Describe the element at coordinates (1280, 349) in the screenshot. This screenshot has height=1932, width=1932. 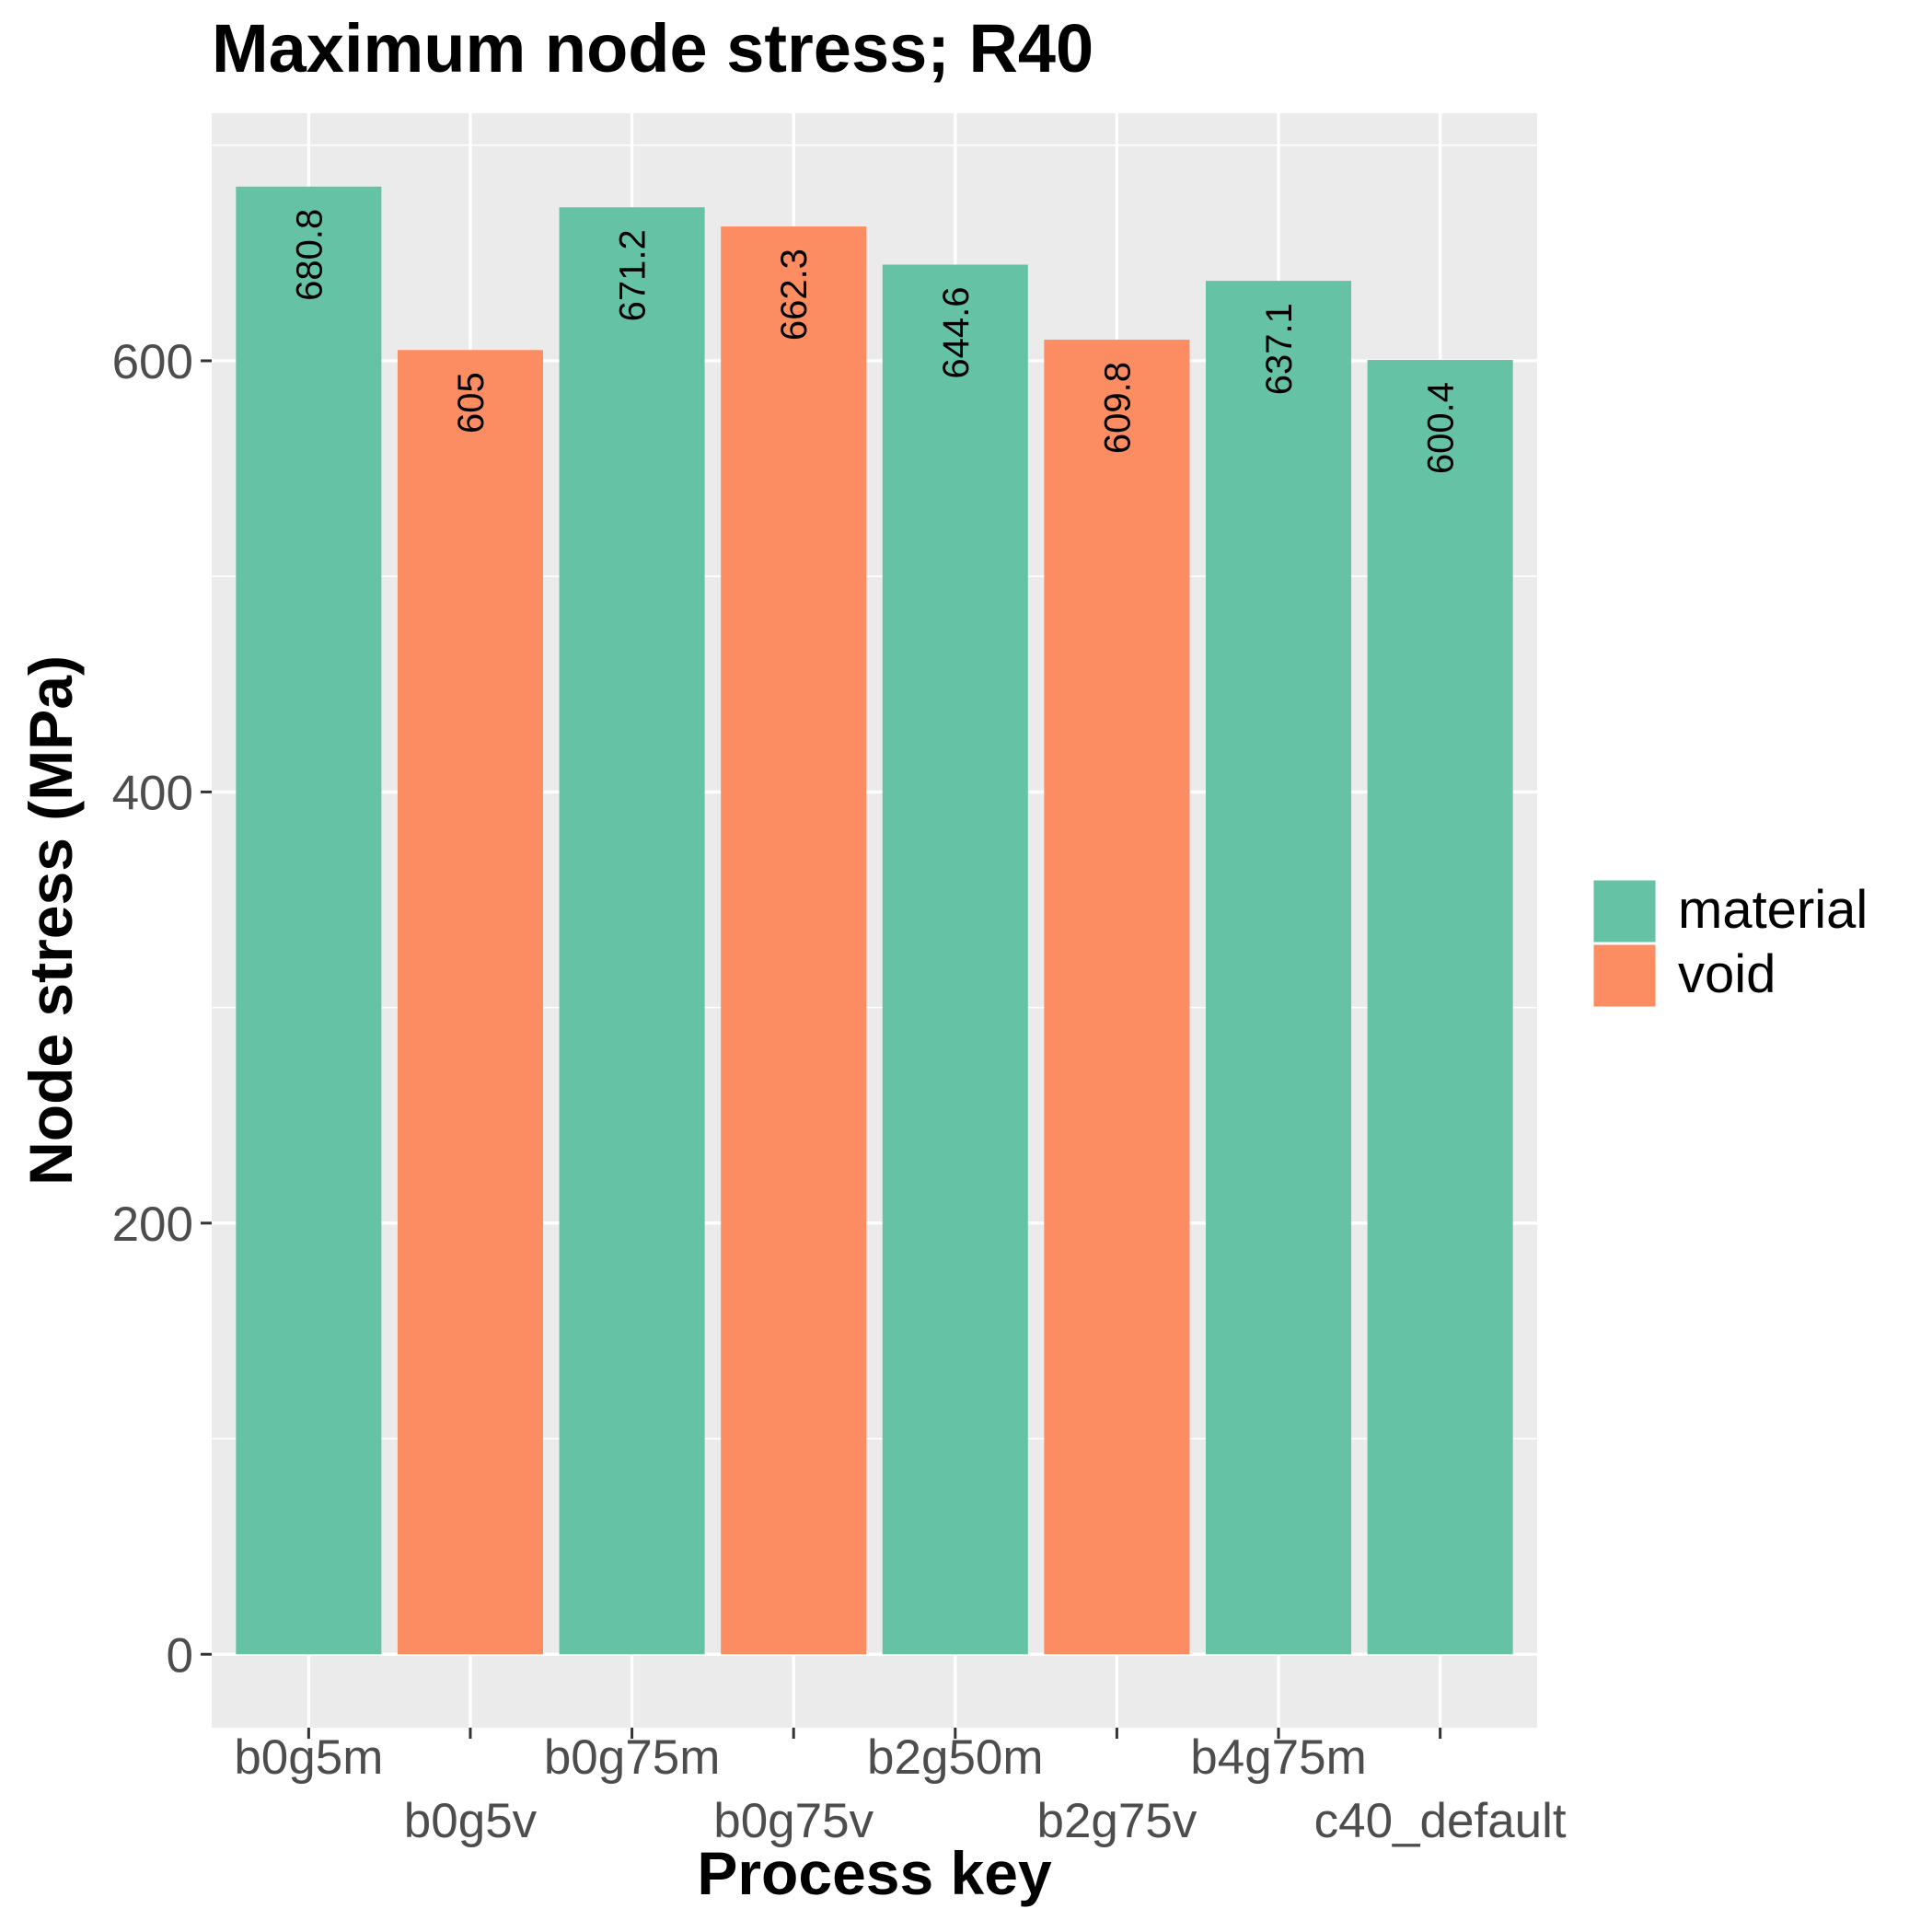
I see `bar-value-label: 637.1` at that location.